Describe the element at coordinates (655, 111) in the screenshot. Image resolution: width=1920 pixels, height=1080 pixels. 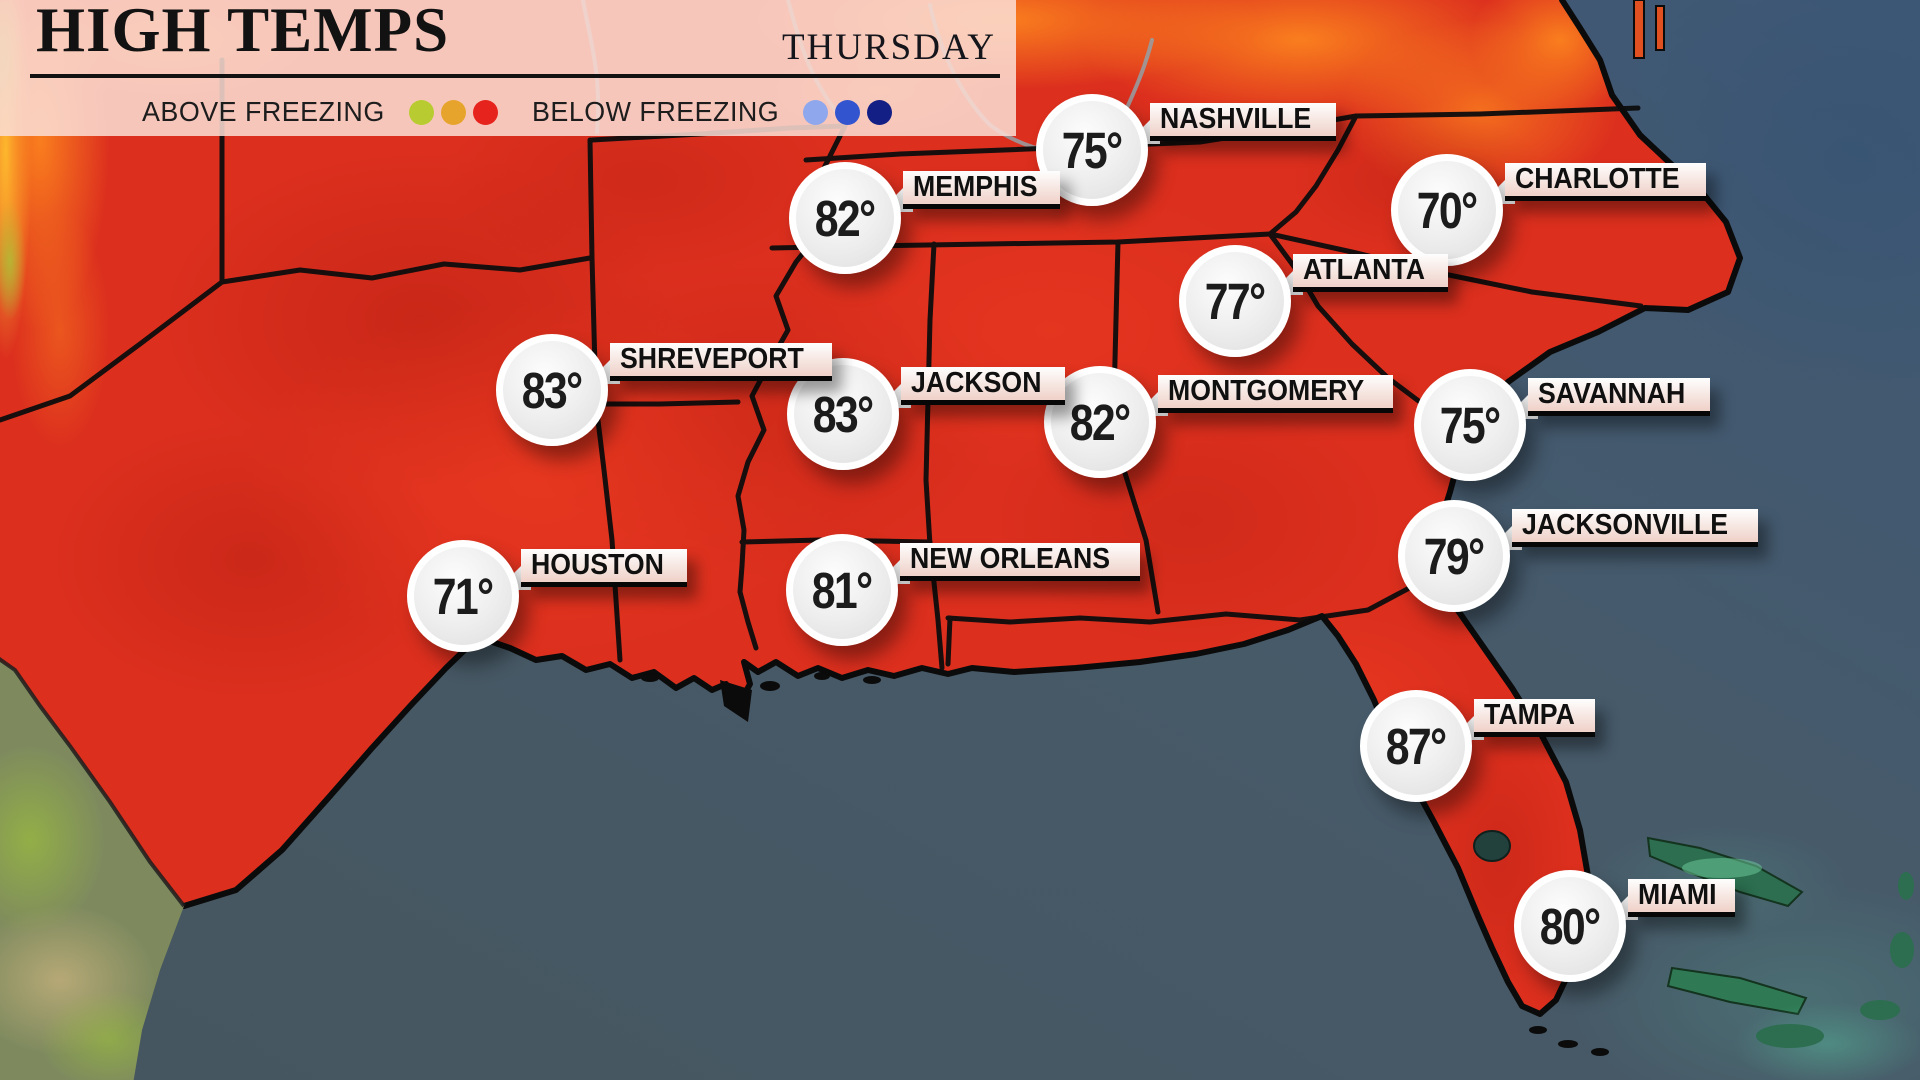
I see `legend-below-freezing-label: BELOW FREEZING` at that location.